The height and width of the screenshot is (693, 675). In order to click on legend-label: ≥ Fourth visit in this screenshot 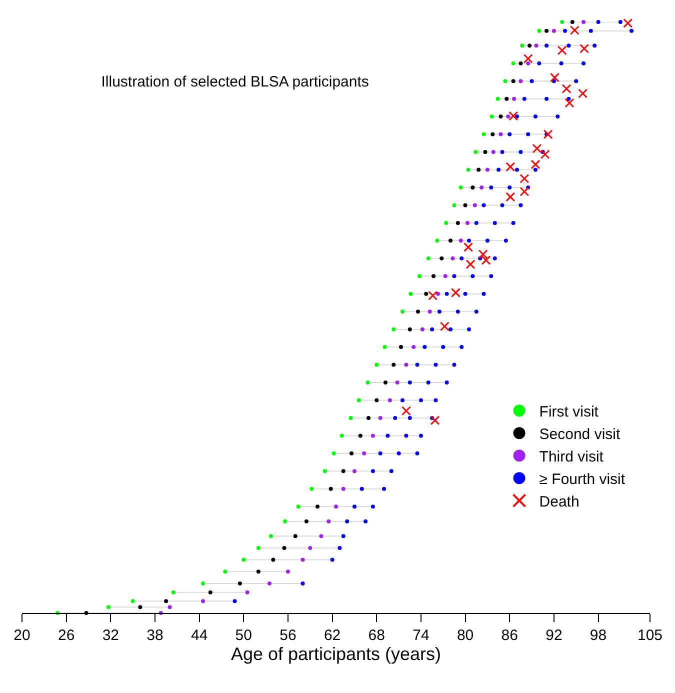, I will do `click(582, 479)`.